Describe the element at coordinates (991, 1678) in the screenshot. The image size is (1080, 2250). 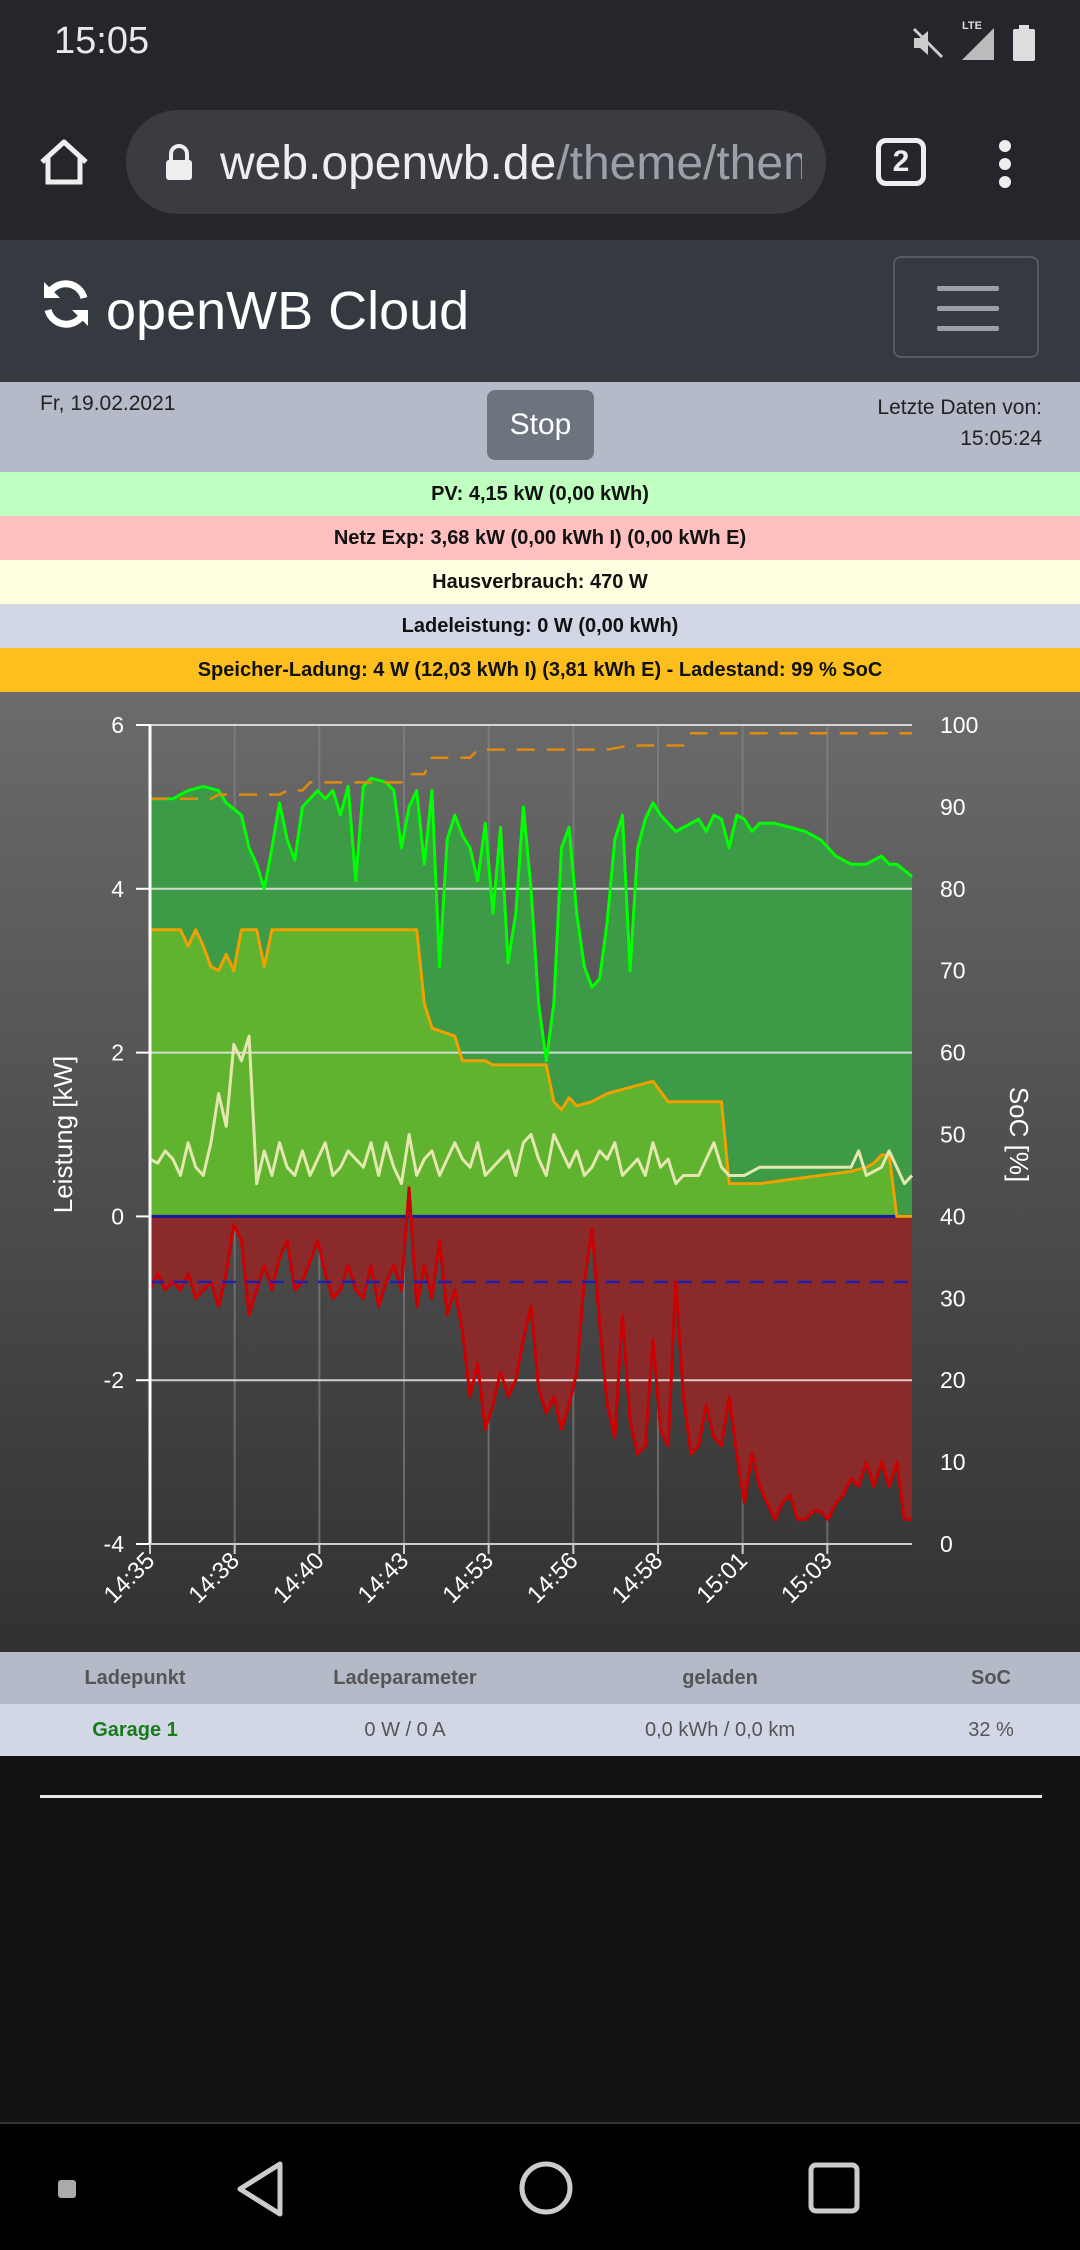
I see `header-soc: SoC` at that location.